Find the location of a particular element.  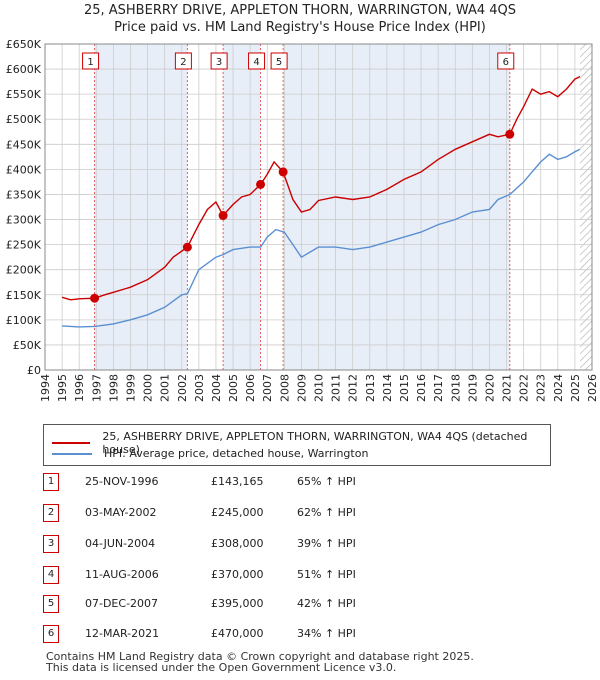

x-tick-label: 2021 is located at coordinates (507, 388).